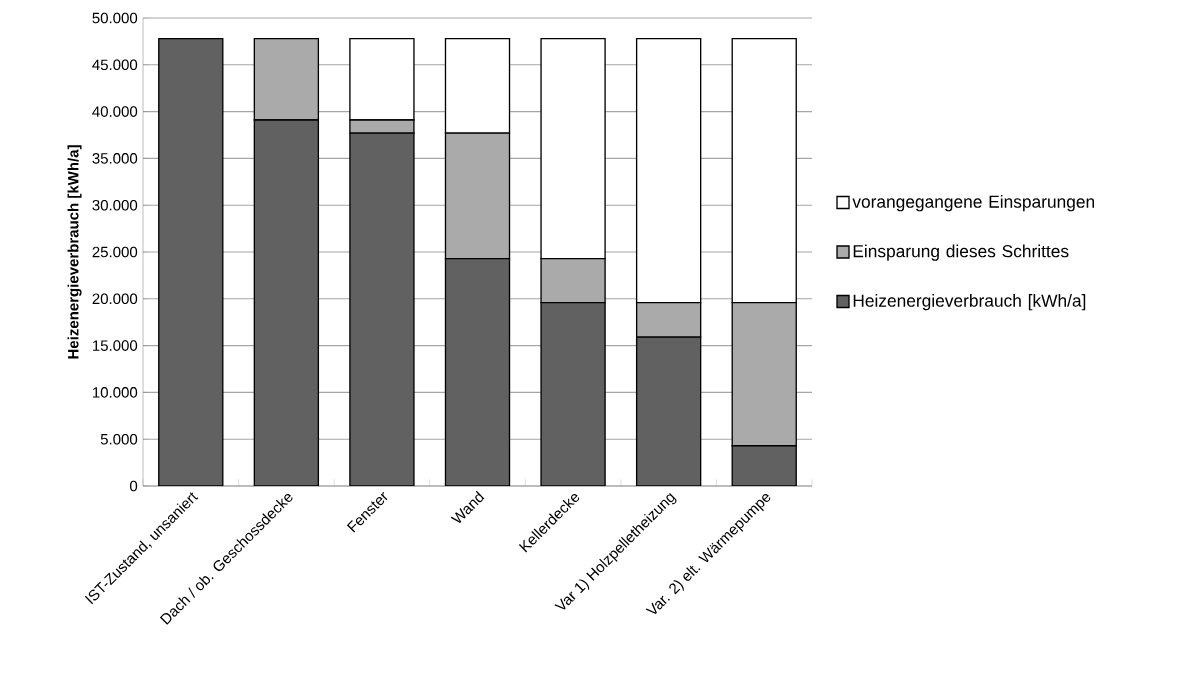 This screenshot has height=693, width=1189. Describe the element at coordinates (133, 486) in the screenshot. I see `y-tick-label: 0` at that location.